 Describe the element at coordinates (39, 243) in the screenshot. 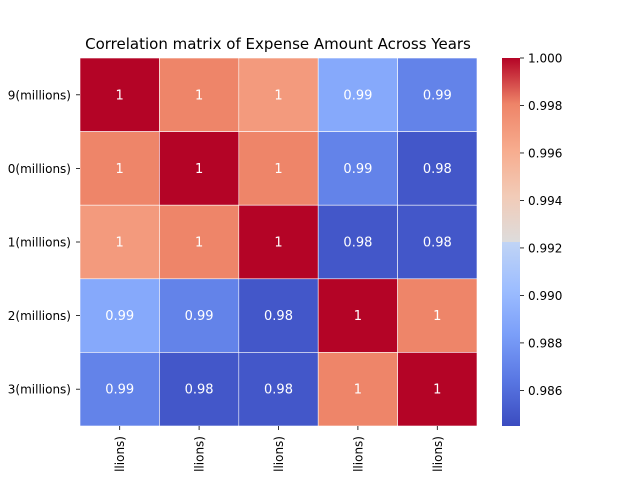

I see `y-tick-label: 1(millions)` at that location.